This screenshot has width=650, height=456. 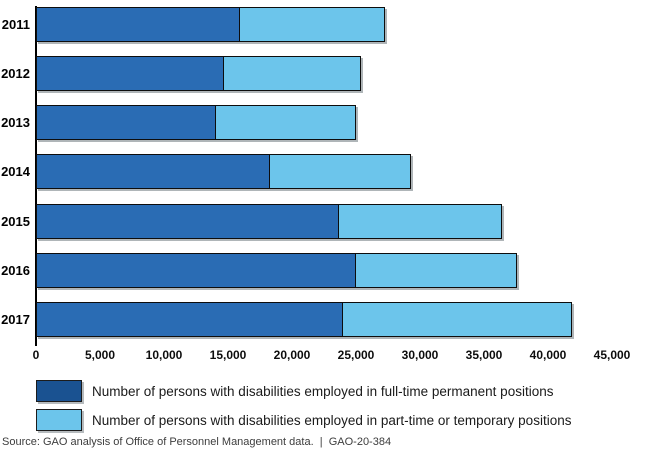 I want to click on year-label: 2016, so click(x=15, y=270).